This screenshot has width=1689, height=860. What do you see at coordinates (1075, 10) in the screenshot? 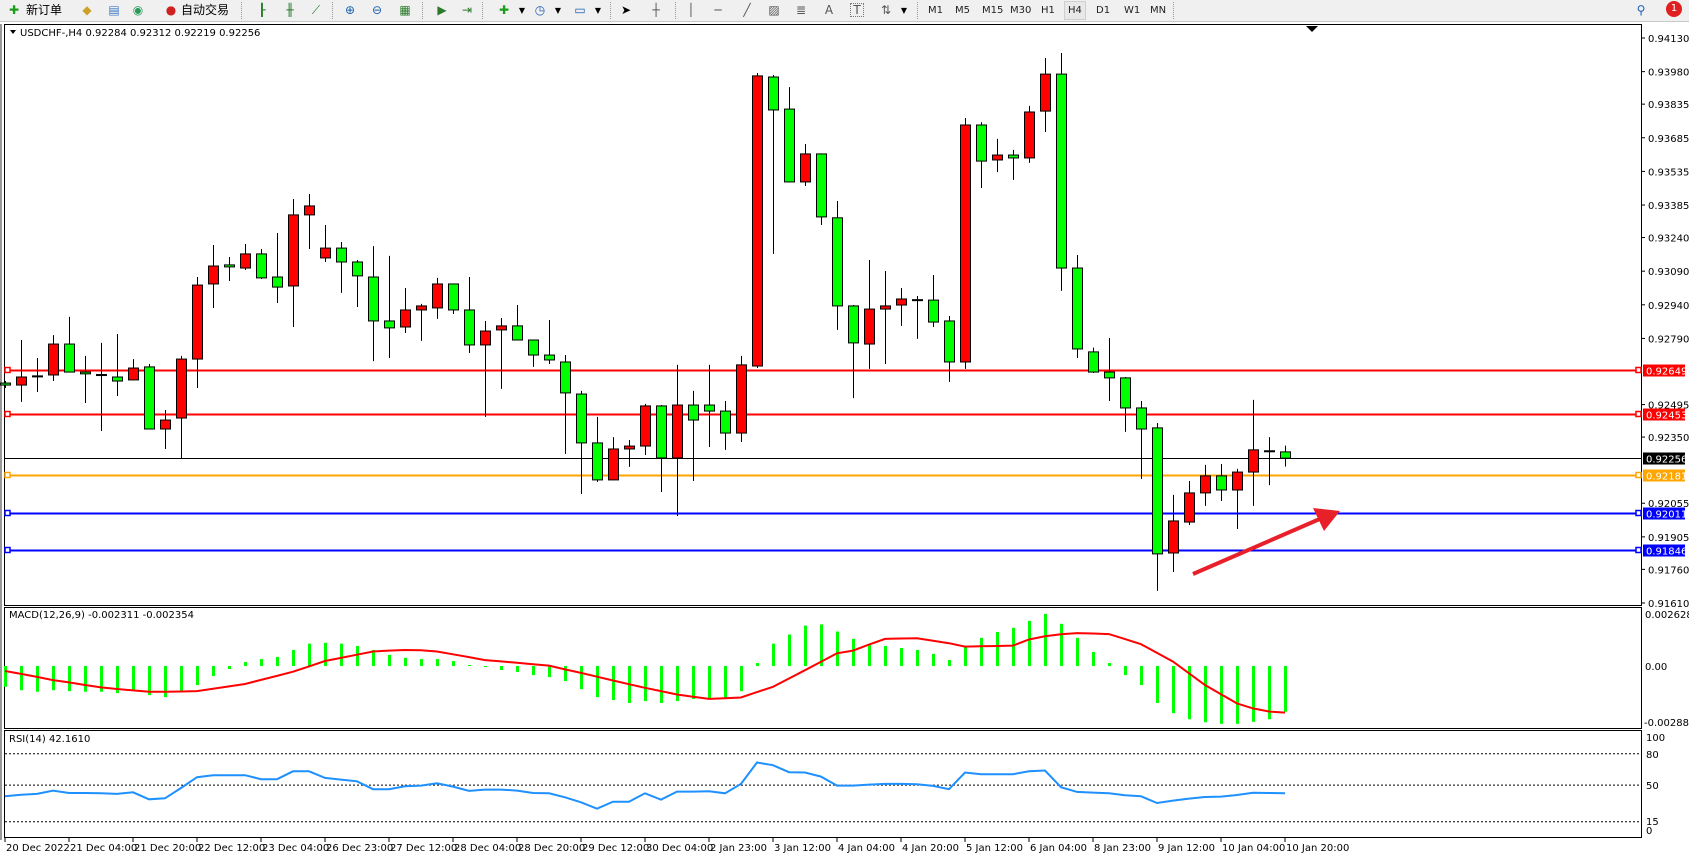
I see `timeframe-h4: H4` at bounding box center [1075, 10].